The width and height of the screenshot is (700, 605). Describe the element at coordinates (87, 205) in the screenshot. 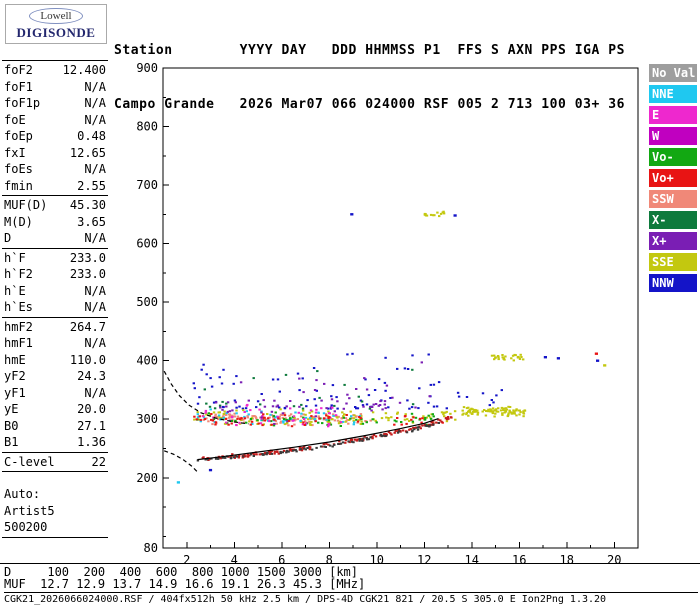

I see `param-value: 45.30` at that location.